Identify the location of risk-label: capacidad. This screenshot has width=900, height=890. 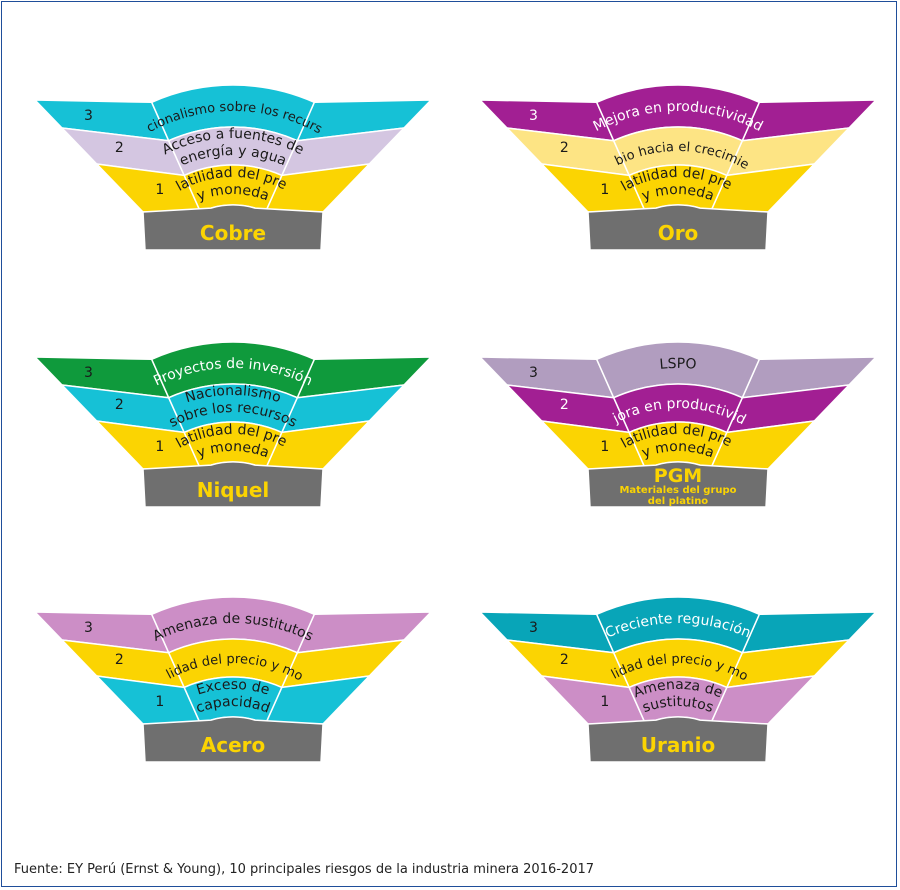
(233, 705).